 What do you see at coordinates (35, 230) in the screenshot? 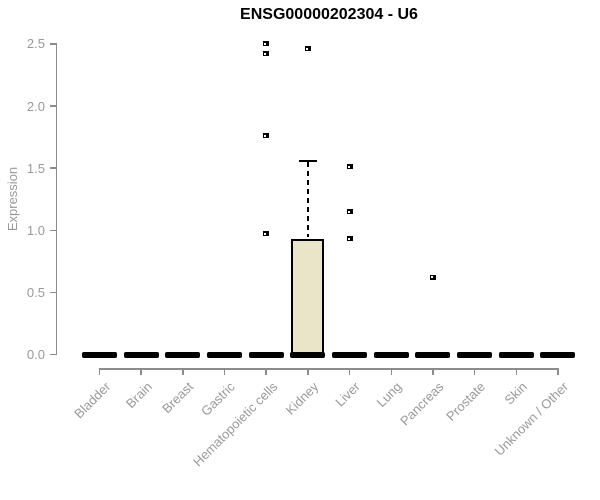
I see `y-tick-label: 1.0` at bounding box center [35, 230].